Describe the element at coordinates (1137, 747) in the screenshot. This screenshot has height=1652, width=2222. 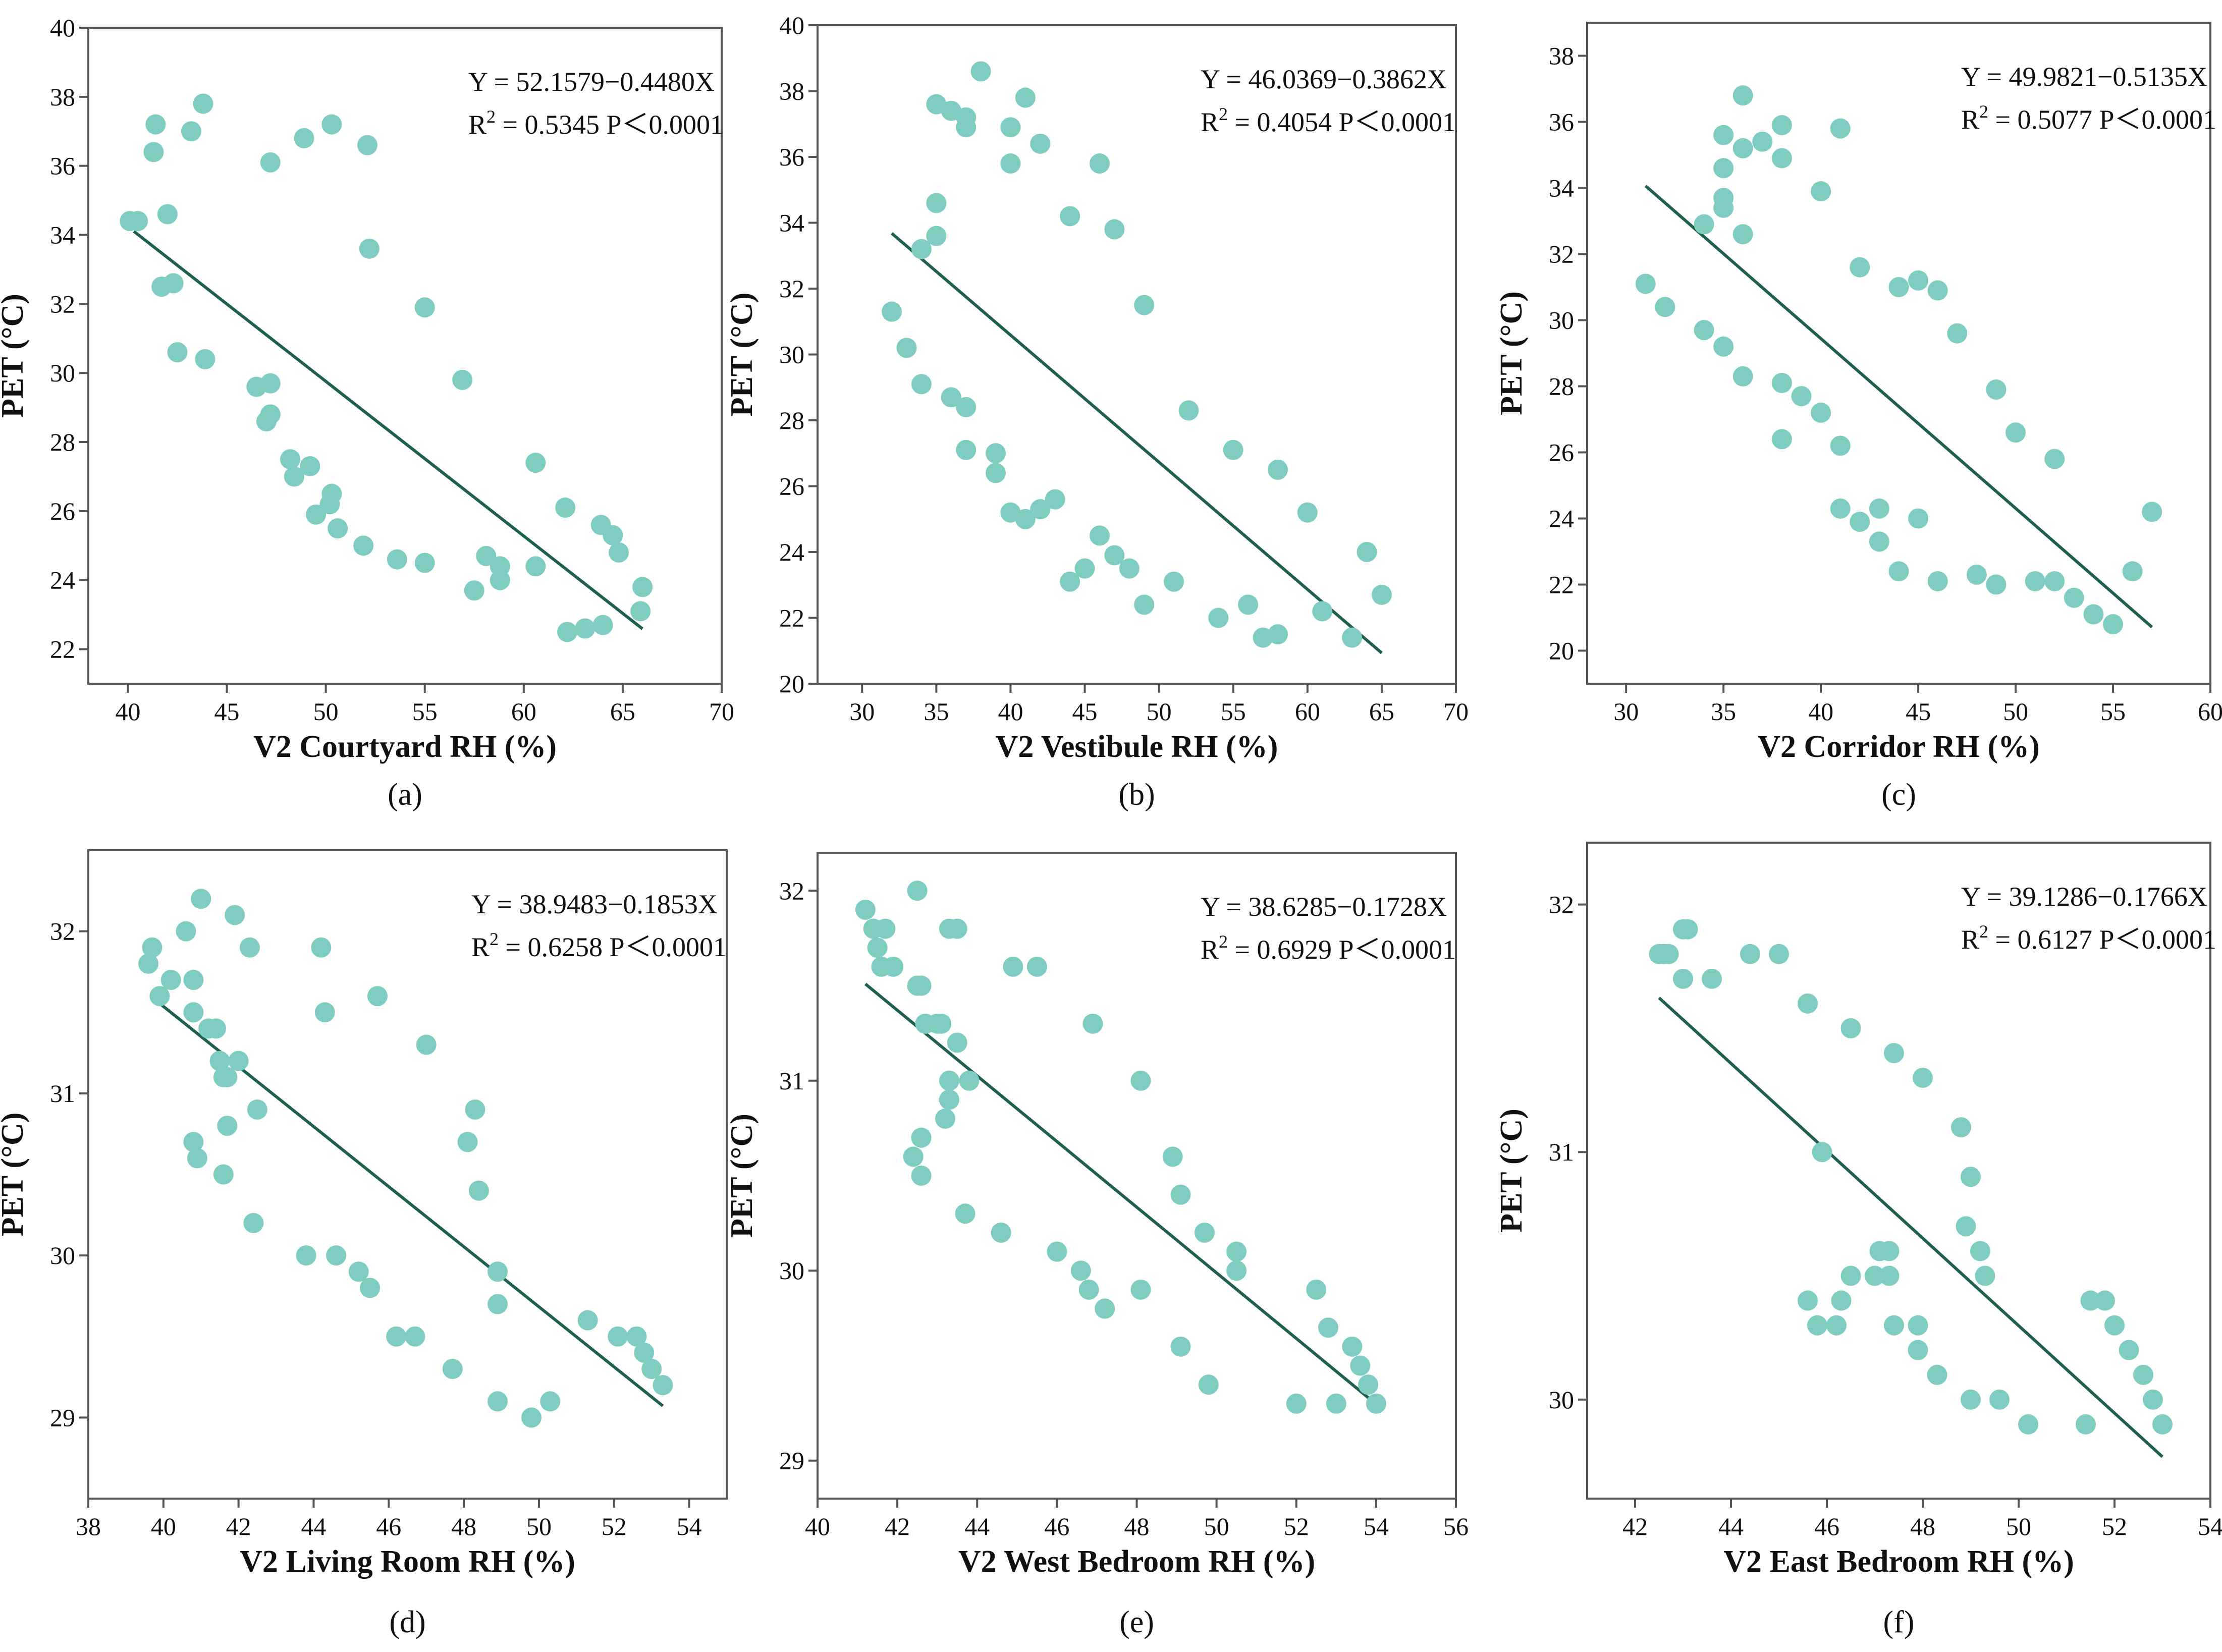
I see `x-axis-label: V2 Vestibule RH (%)` at that location.